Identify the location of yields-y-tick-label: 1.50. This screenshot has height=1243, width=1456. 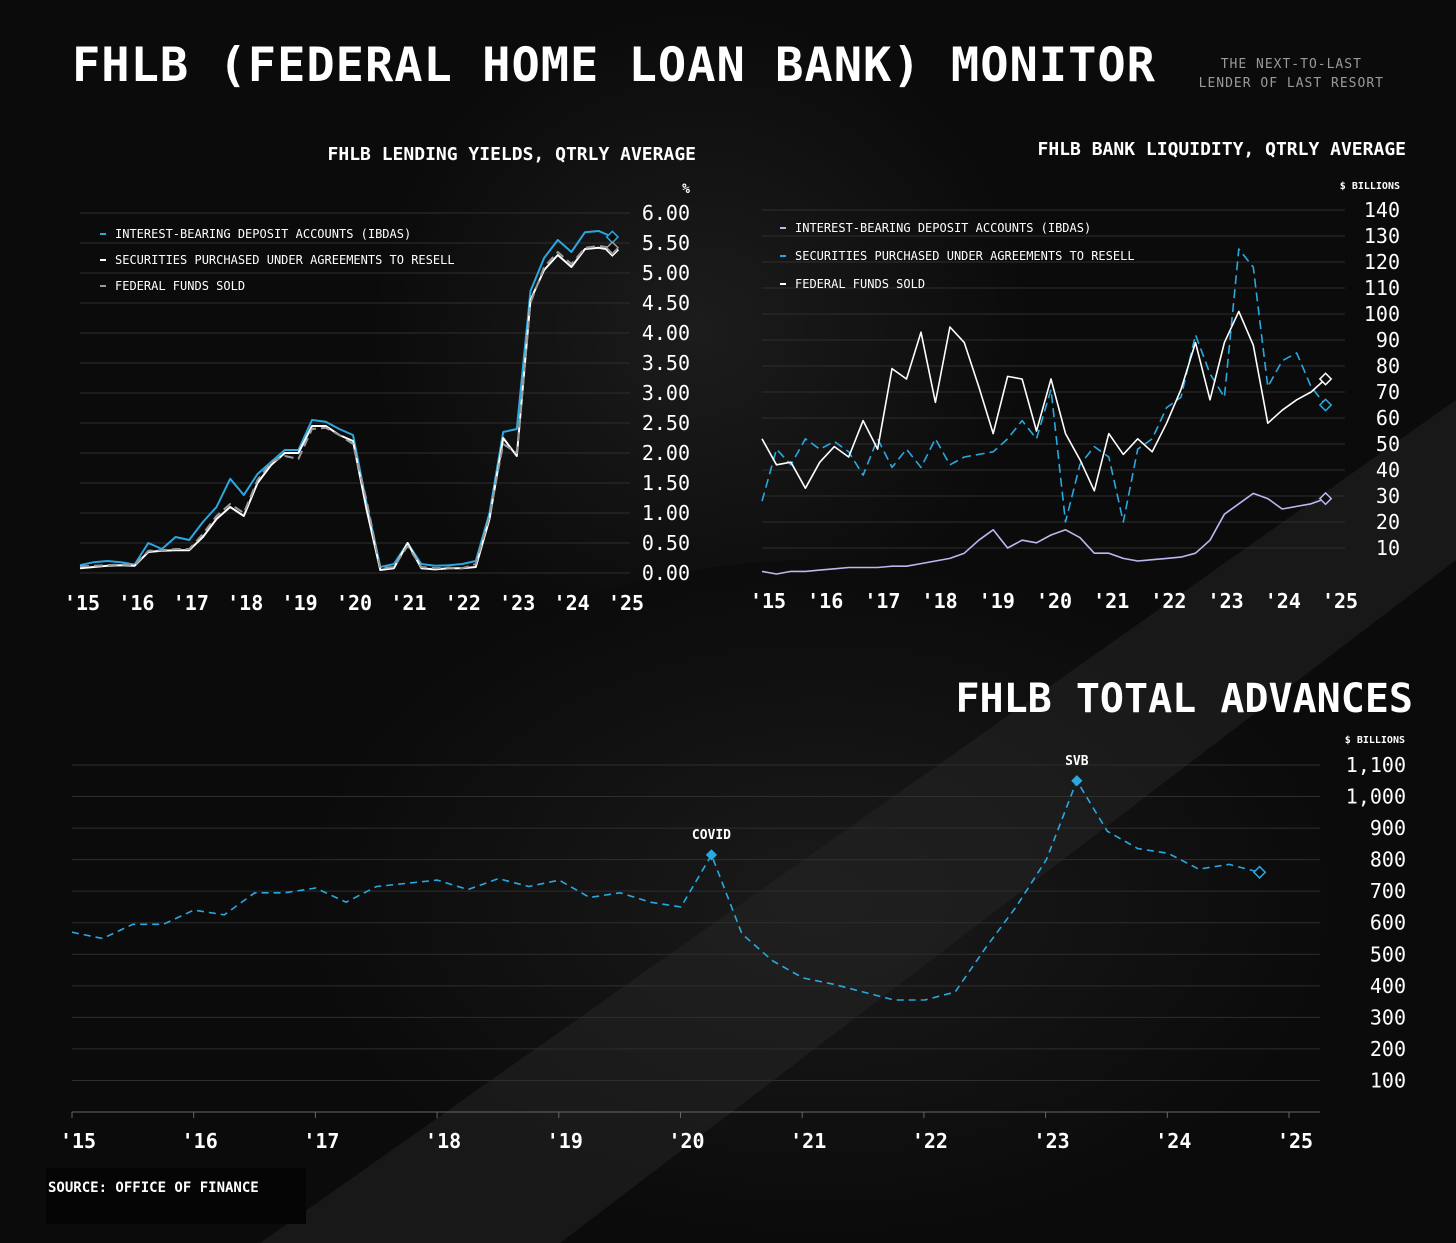
(666, 483).